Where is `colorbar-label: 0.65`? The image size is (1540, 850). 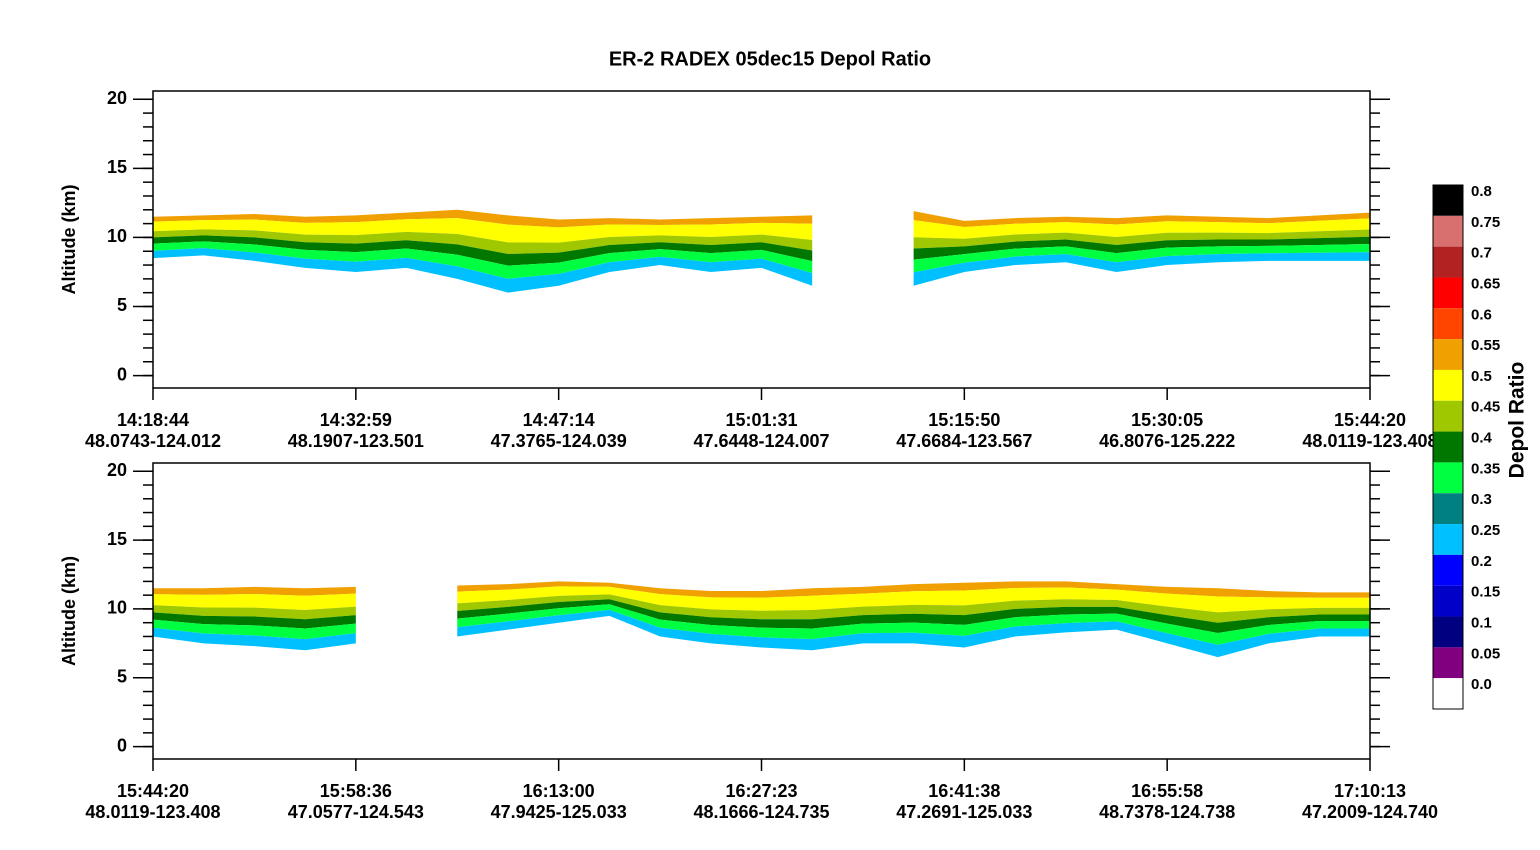
colorbar-label: 0.65 is located at coordinates (1485, 283).